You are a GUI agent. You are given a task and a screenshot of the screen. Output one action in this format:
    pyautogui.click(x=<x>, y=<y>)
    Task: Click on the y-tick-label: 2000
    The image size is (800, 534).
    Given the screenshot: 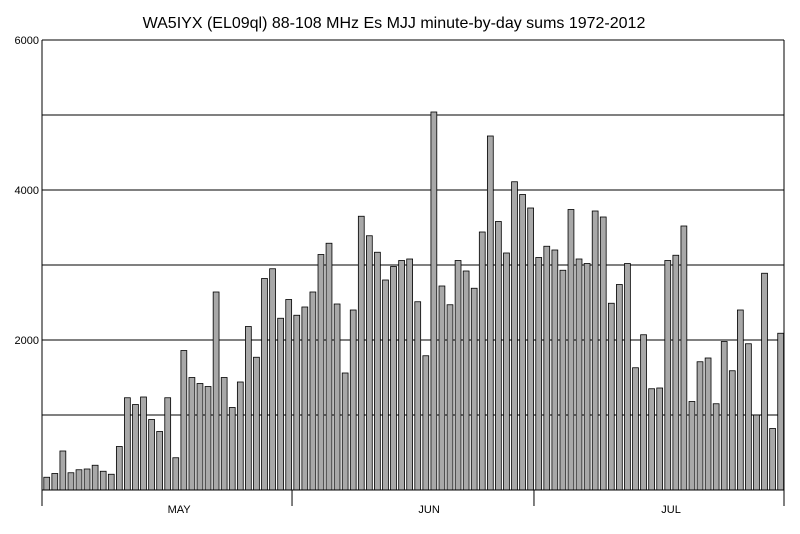 What is the action you would take?
    pyautogui.click(x=27, y=341)
    